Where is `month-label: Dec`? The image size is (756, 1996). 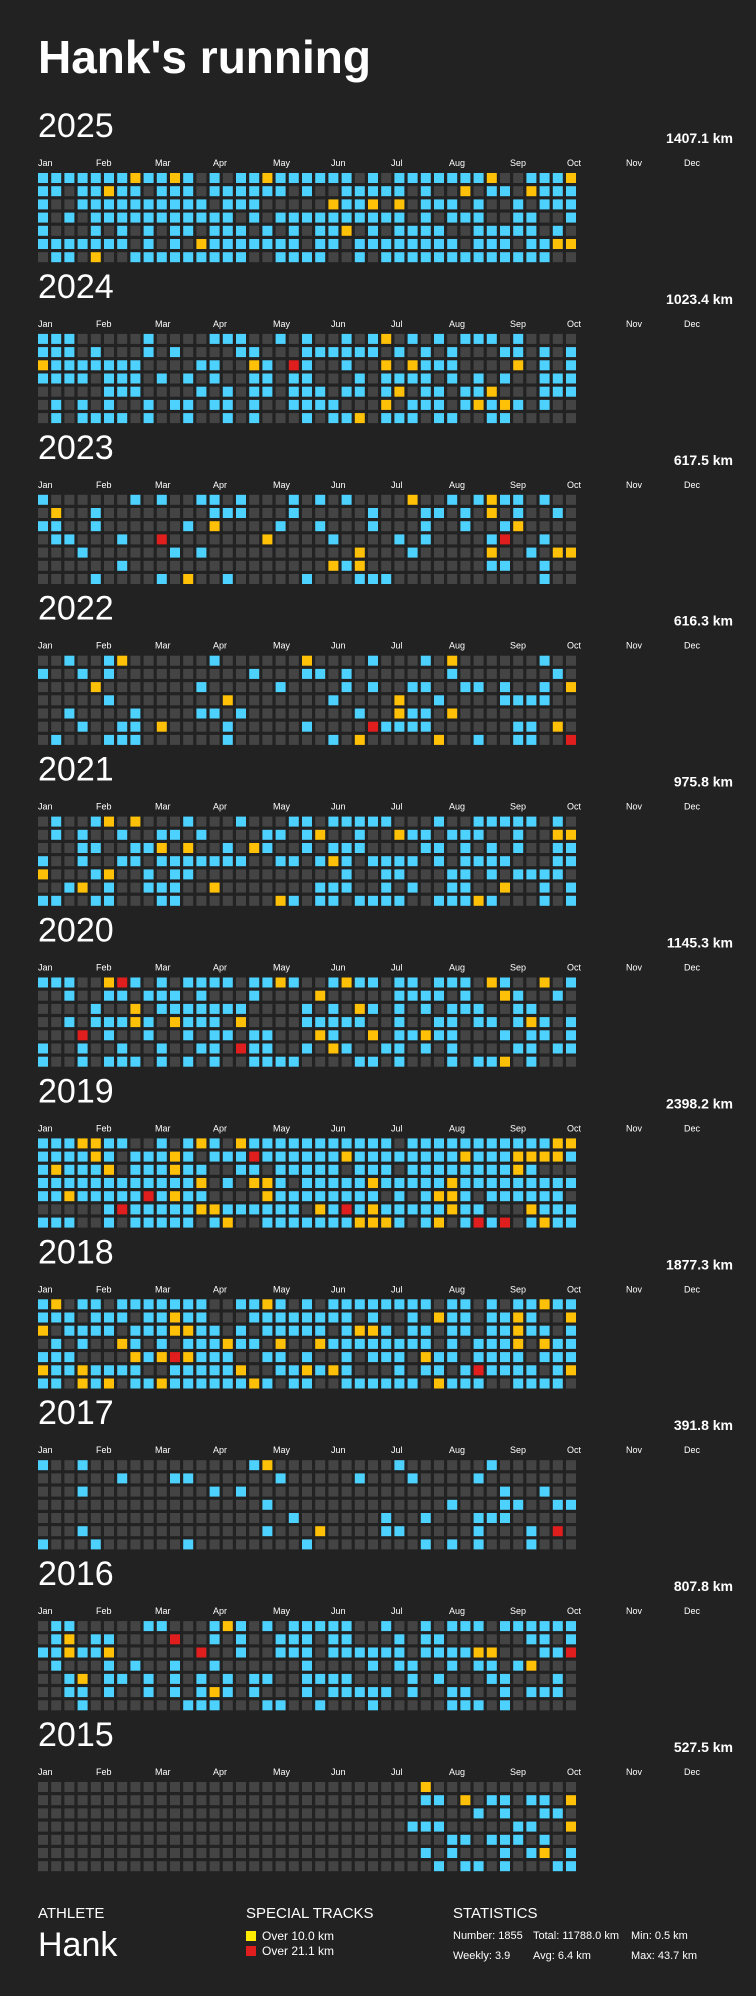 month-label: Dec is located at coordinates (692, 1289).